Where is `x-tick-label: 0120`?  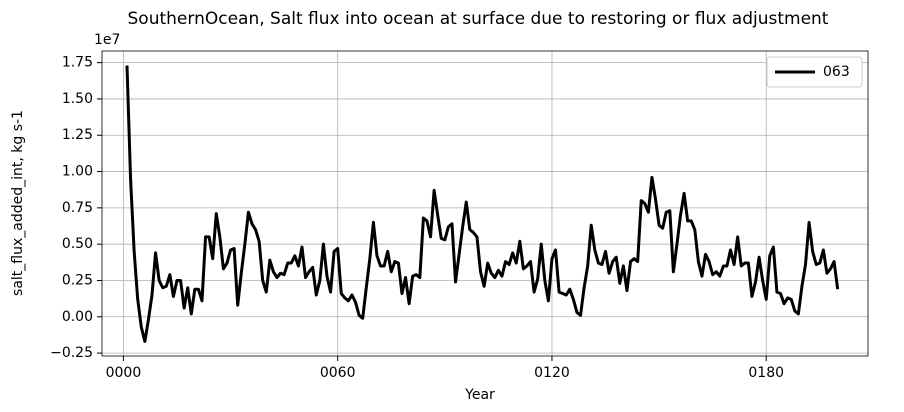 x-tick-label: 0120 is located at coordinates (552, 373).